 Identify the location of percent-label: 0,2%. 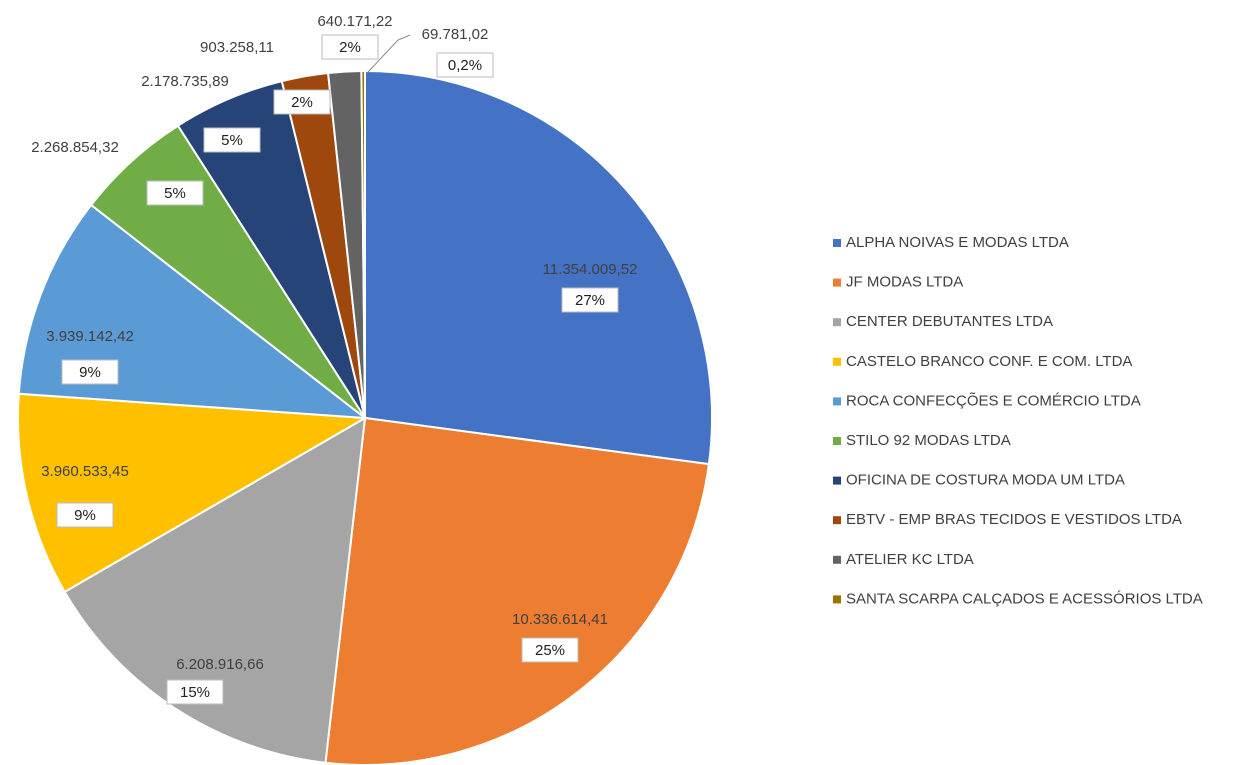
(465, 65).